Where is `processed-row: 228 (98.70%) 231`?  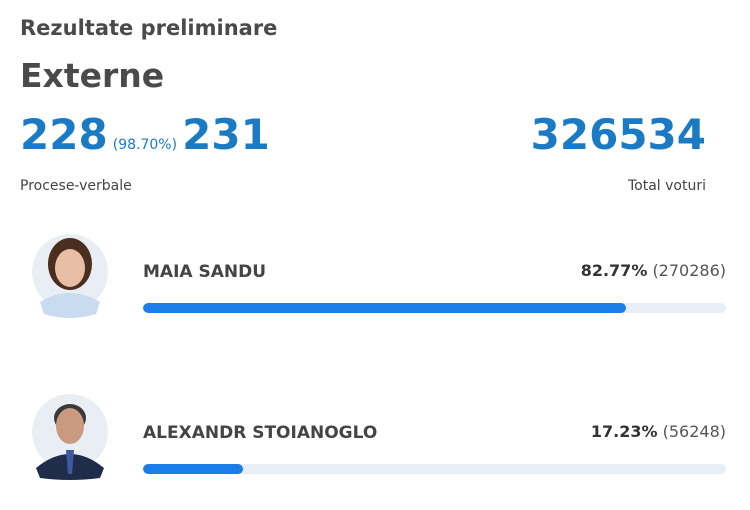 processed-row: 228 (98.70%) 231 is located at coordinates (145, 134).